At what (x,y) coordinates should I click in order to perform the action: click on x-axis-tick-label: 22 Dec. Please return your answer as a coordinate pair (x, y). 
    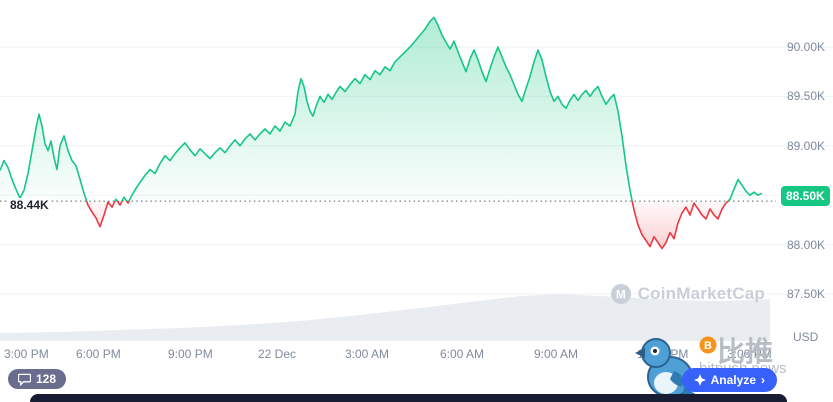
    Looking at the image, I should click on (277, 354).